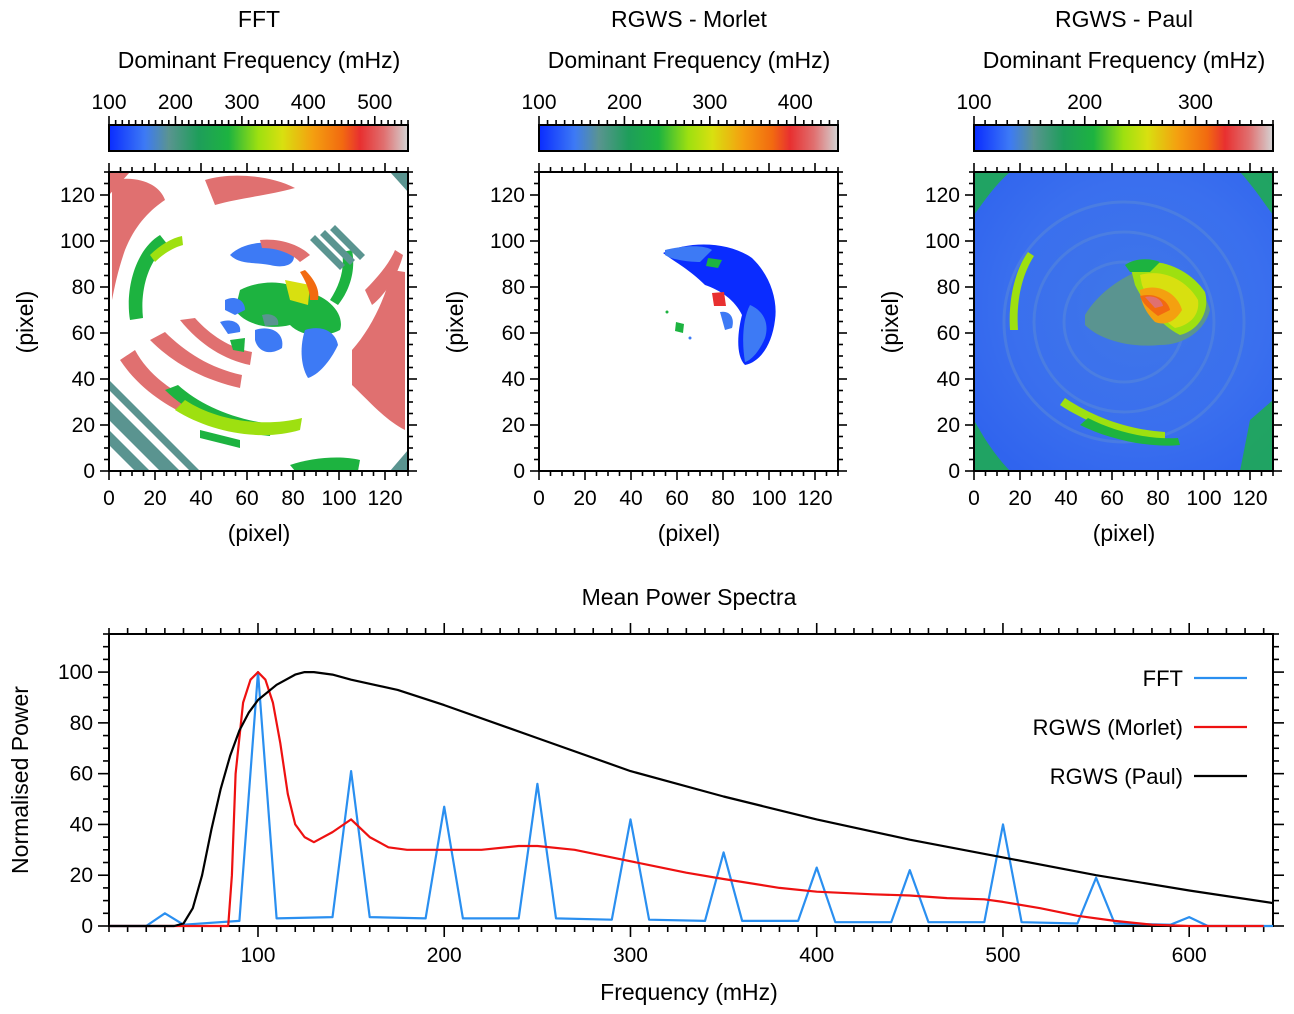 The height and width of the screenshot is (1014, 1294). What do you see at coordinates (444, 955) in the screenshot?
I see `x-tick-label: 200` at bounding box center [444, 955].